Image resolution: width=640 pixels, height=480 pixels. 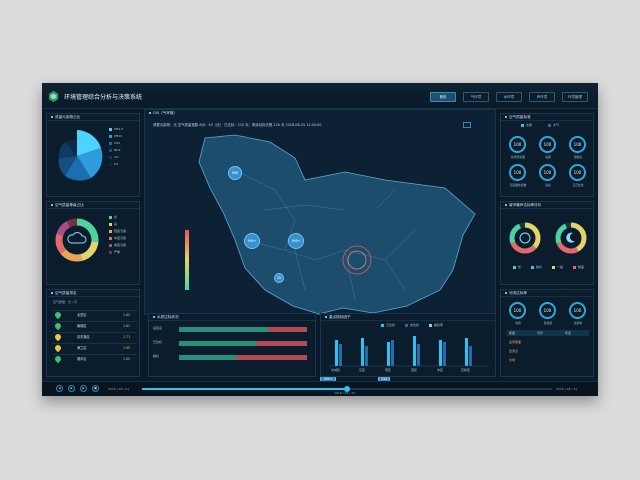 I want to click on key-indicator-panel: 重点指标因子 已达标 未达标 超标率 北城区 东区 南区 西区 中区 高新区, so click(x=408, y=345).